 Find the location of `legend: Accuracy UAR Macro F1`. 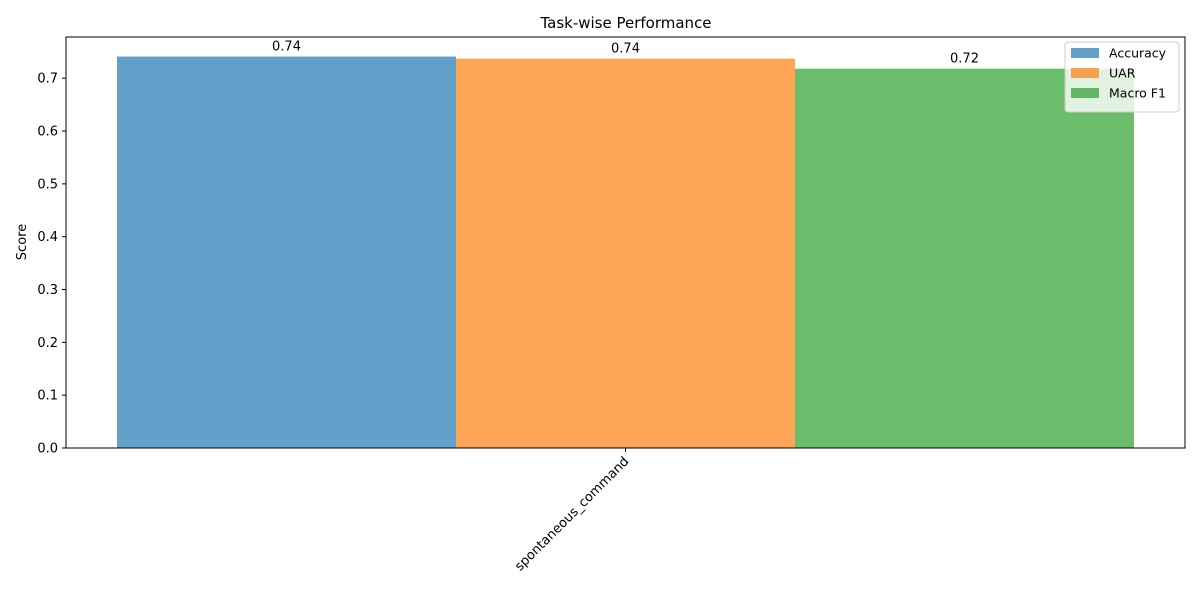

legend: Accuracy UAR Macro F1 is located at coordinates (1122, 77).